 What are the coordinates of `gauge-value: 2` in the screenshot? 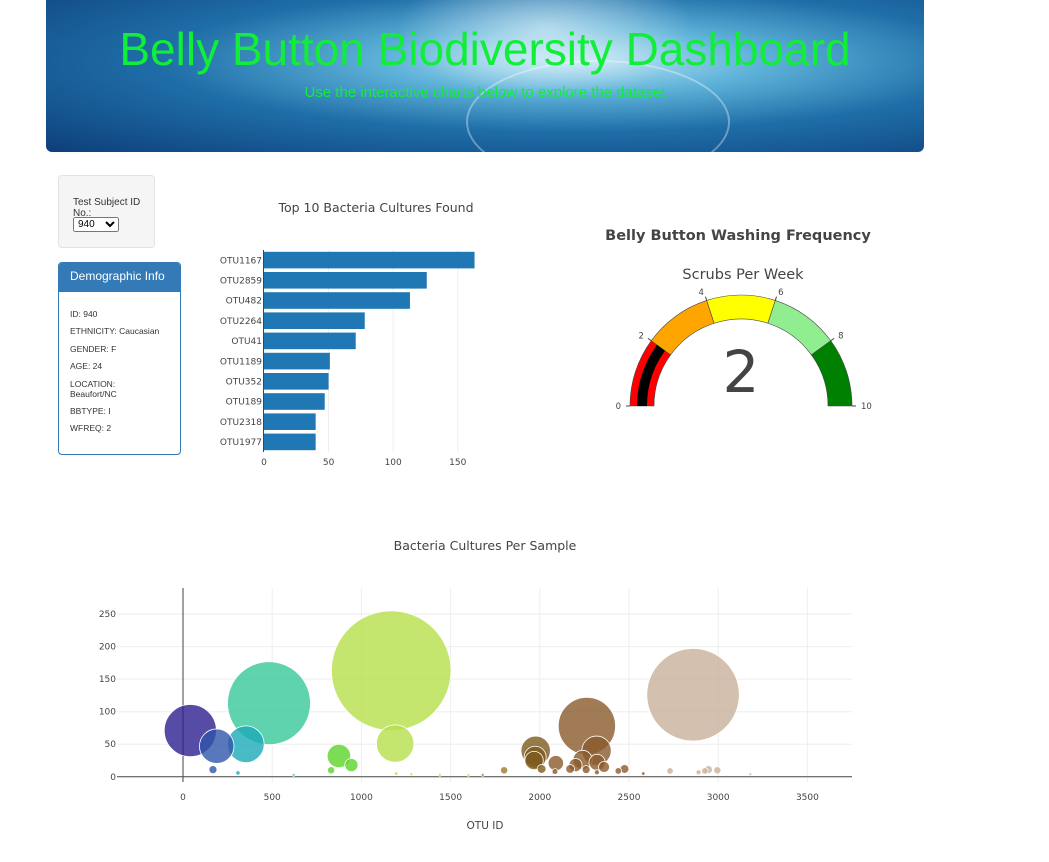 It's located at (741, 372).